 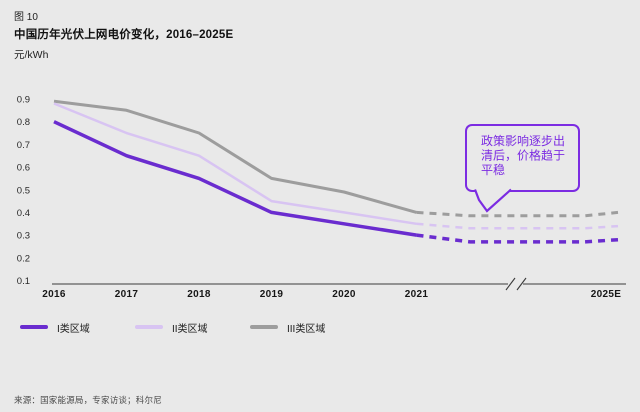 I want to click on y-axis-label: 0.3, so click(x=23, y=236).